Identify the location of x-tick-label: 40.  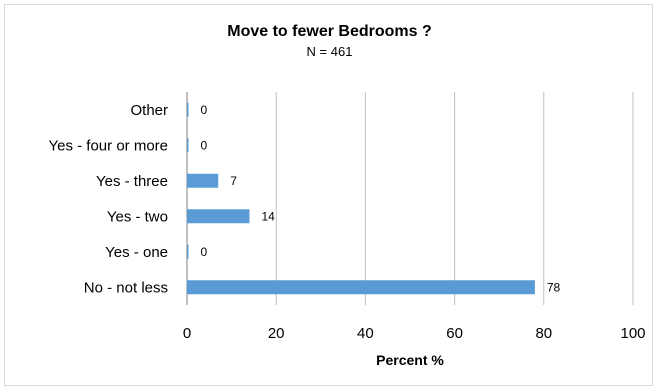
(365, 333).